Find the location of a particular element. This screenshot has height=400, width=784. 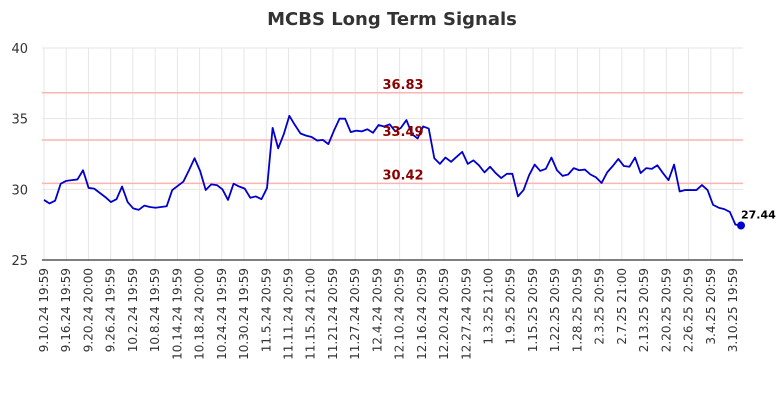

x-tick-label: 12.27.24 20:59 is located at coordinates (466, 314).